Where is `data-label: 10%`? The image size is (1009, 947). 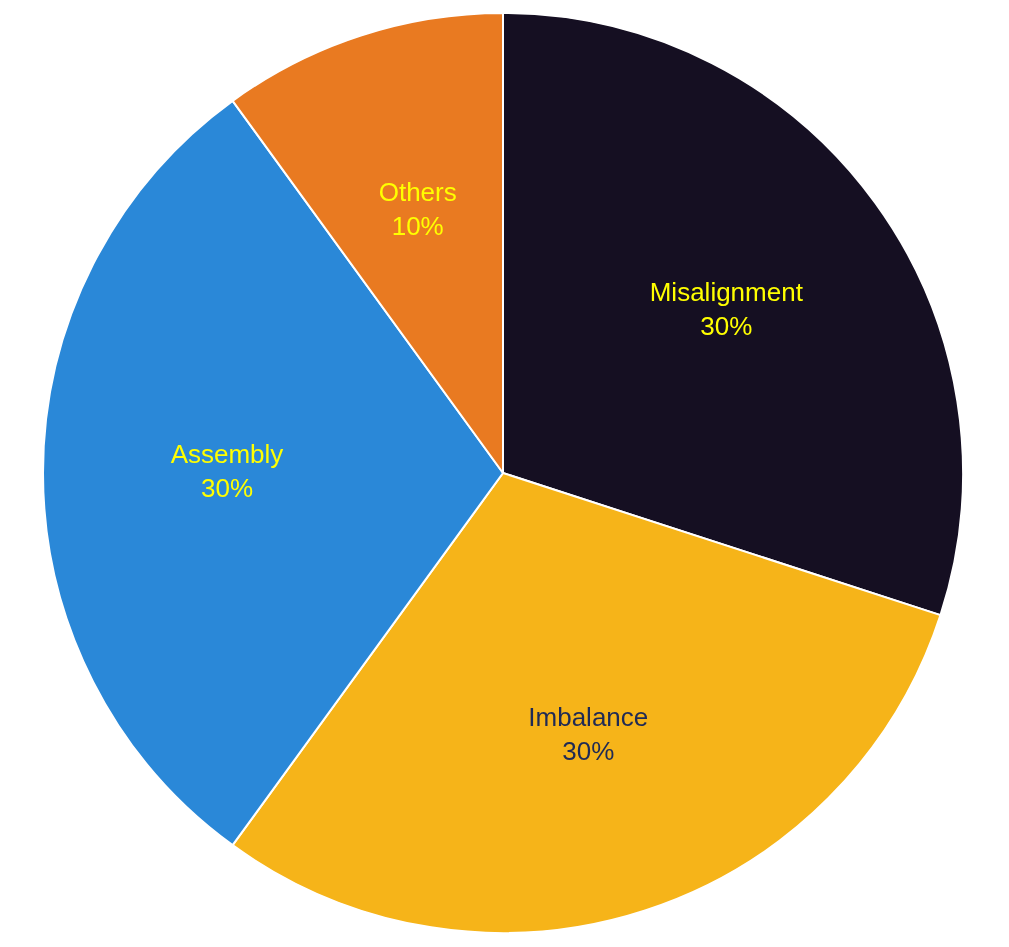 data-label: 10% is located at coordinates (417, 225).